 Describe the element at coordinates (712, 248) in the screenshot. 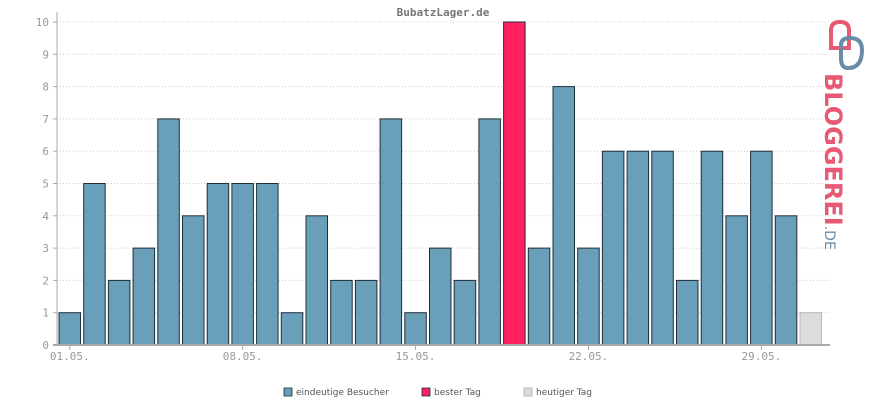

I see `bar: 27.05.: 6` at that location.